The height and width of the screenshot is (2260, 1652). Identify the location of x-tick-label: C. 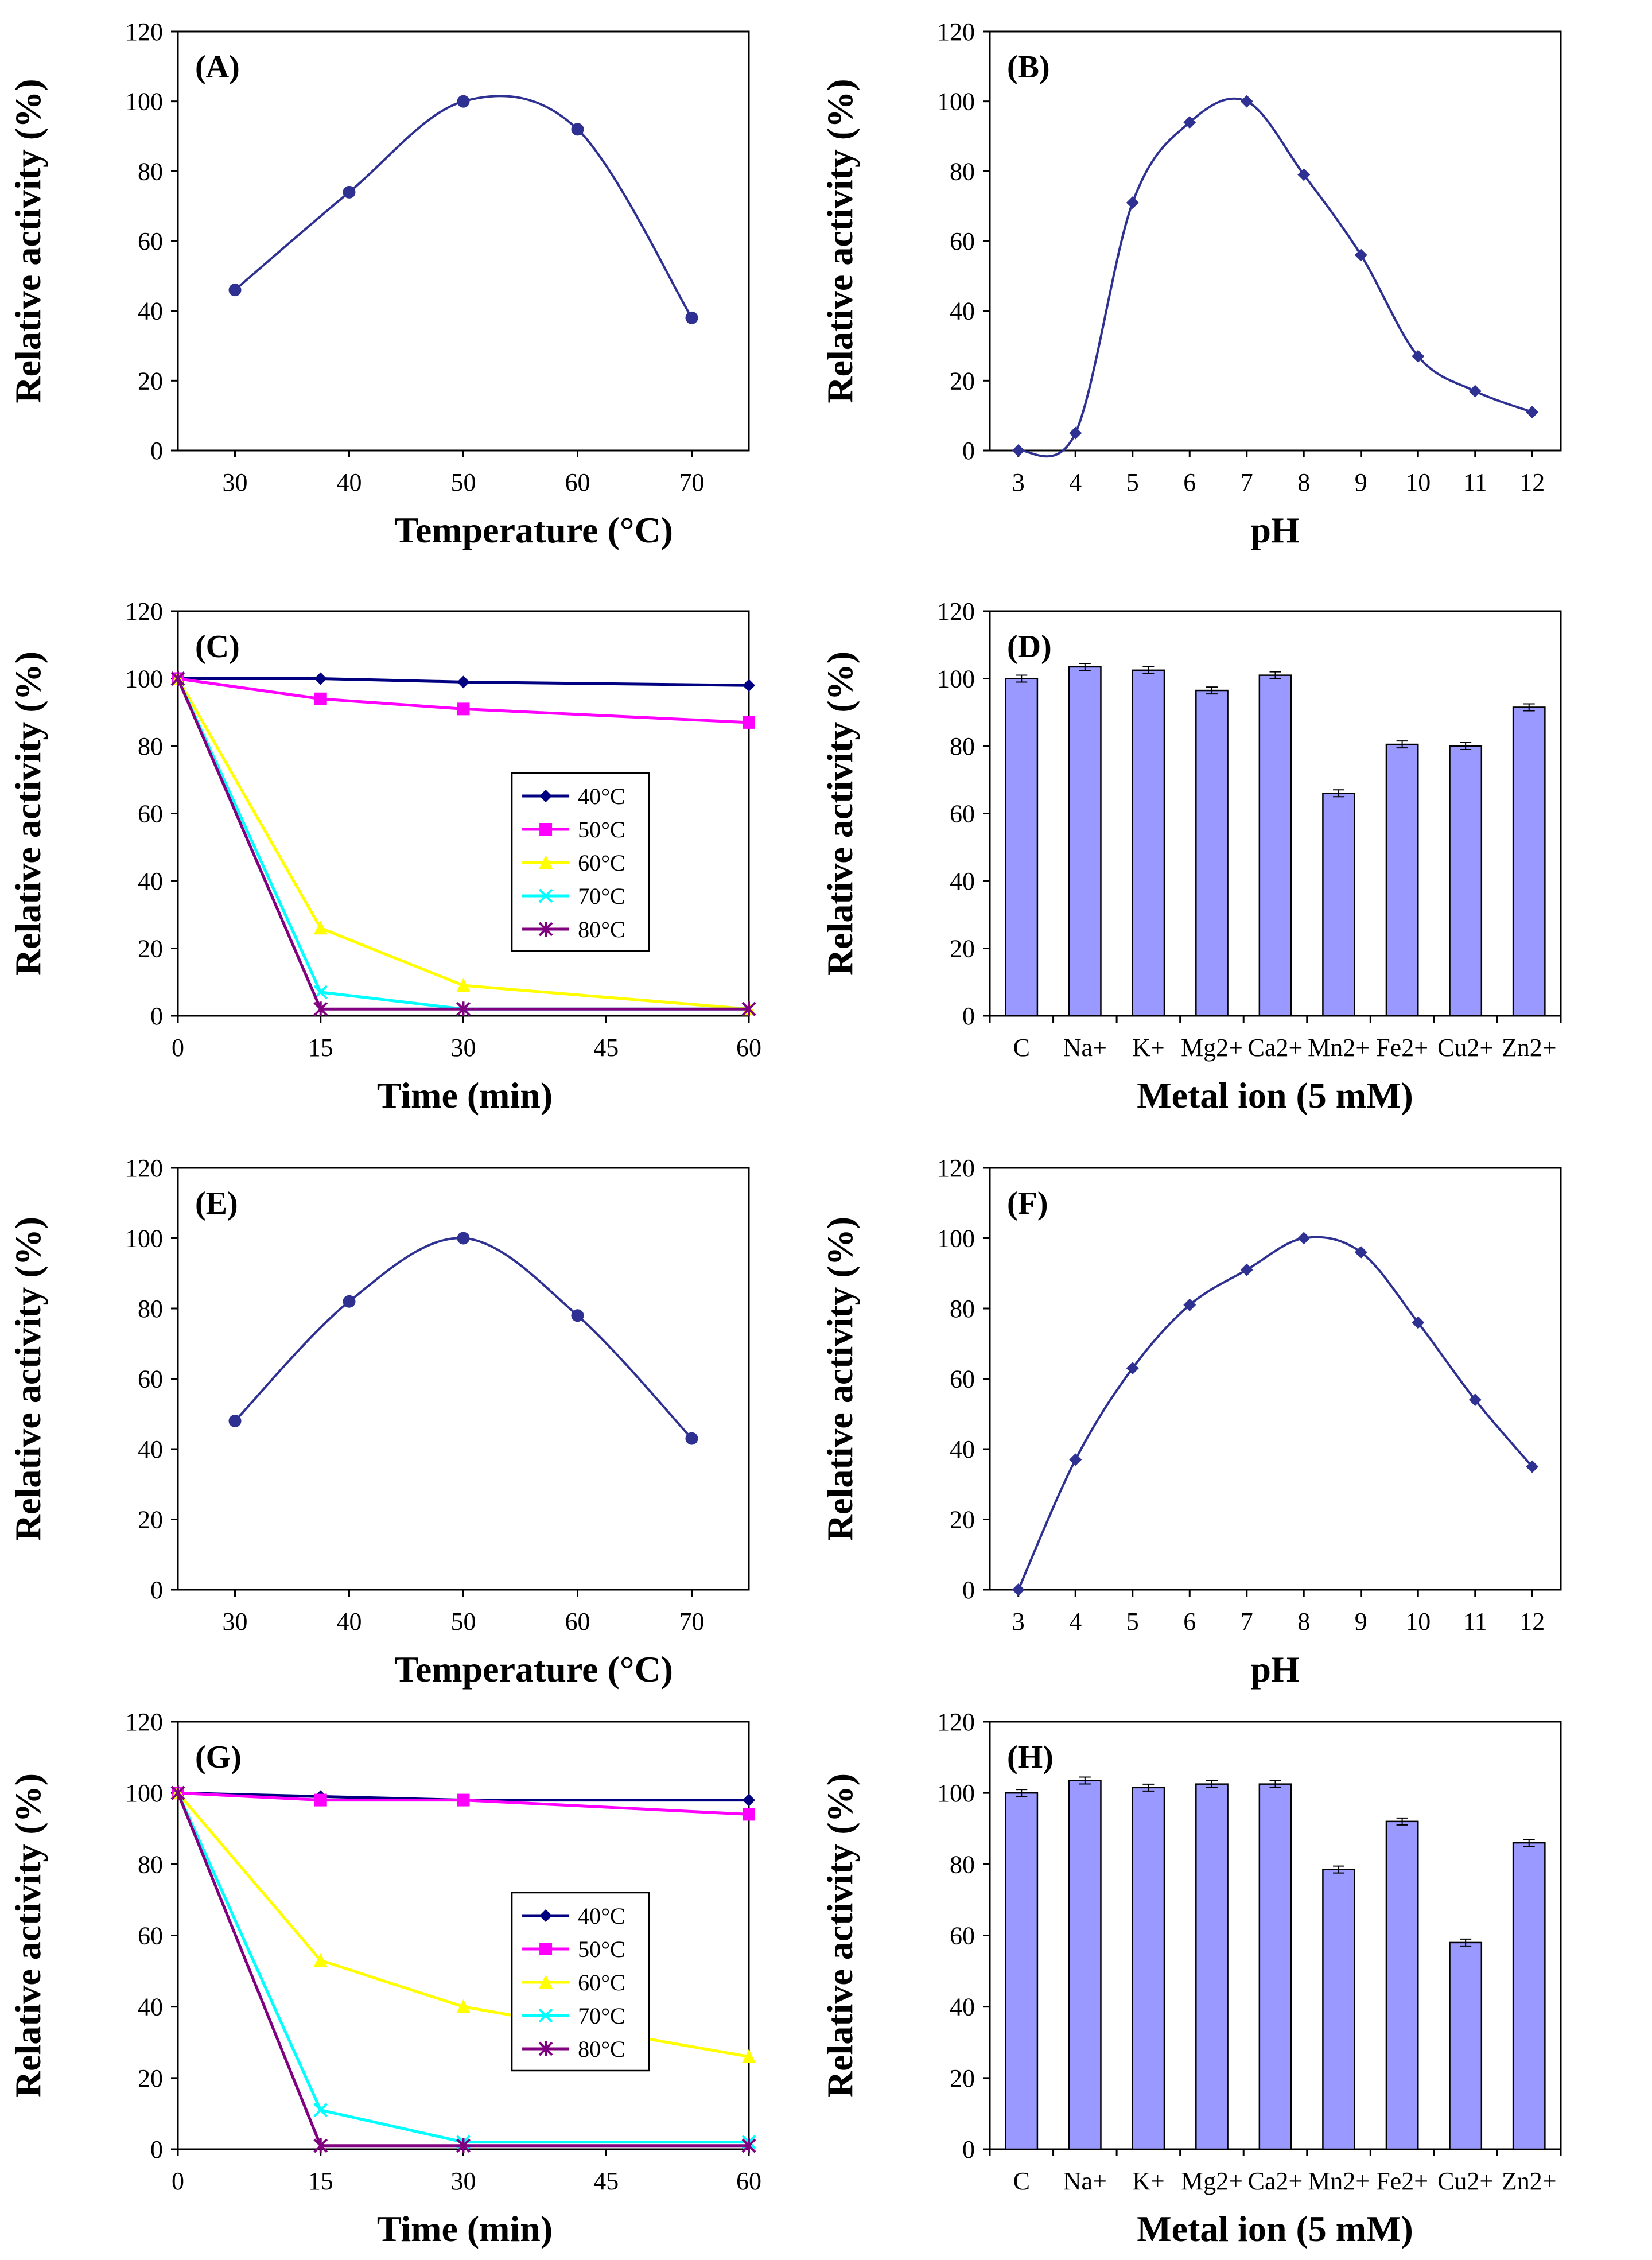
(1021, 1048).